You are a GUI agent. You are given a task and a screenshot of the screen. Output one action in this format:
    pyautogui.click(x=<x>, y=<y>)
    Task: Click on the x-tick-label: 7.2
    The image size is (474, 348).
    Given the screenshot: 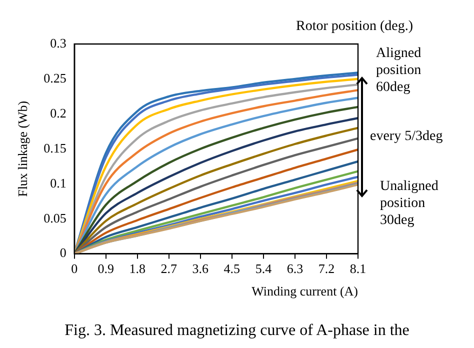 What is the action you would take?
    pyautogui.click(x=326, y=268)
    